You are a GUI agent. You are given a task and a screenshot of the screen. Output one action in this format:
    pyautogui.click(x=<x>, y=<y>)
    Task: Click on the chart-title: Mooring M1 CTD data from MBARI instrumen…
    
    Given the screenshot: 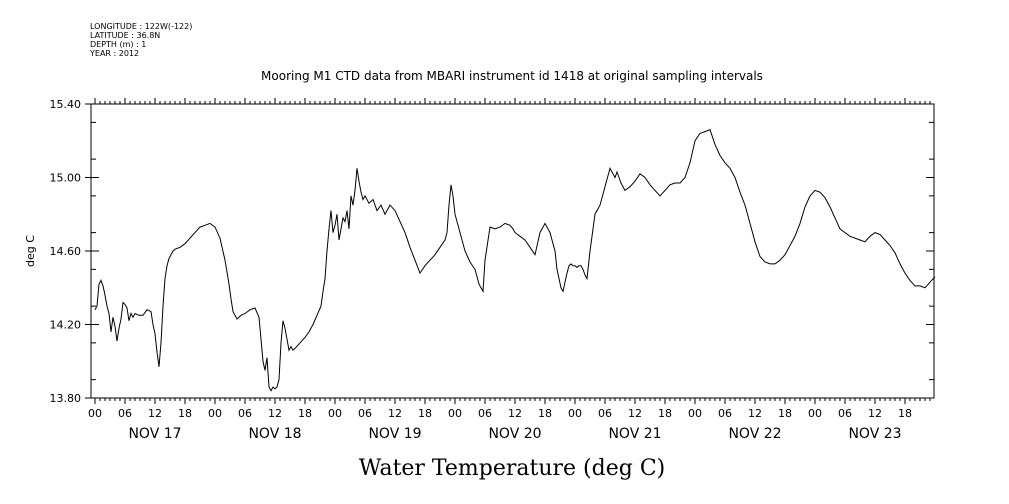 What is the action you would take?
    pyautogui.click(x=512, y=76)
    